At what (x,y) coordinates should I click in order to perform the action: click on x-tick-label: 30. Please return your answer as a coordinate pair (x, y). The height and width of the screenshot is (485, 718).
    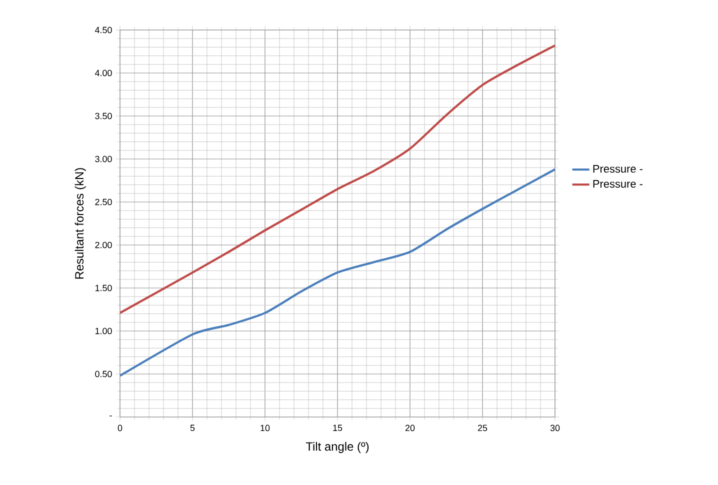
    Looking at the image, I should click on (555, 428).